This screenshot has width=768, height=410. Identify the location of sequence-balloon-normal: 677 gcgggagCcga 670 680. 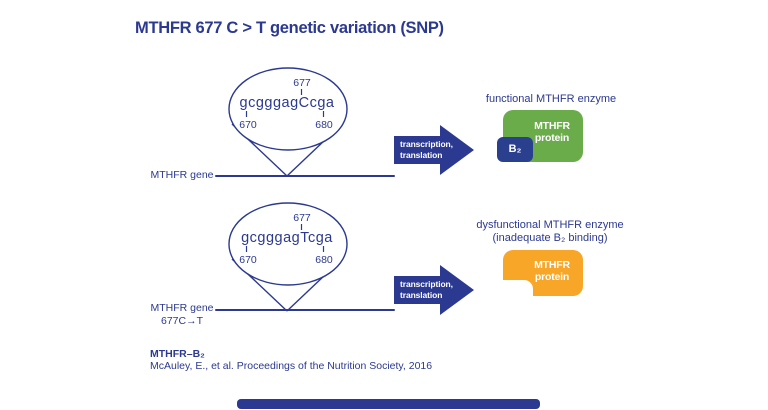
(288, 122).